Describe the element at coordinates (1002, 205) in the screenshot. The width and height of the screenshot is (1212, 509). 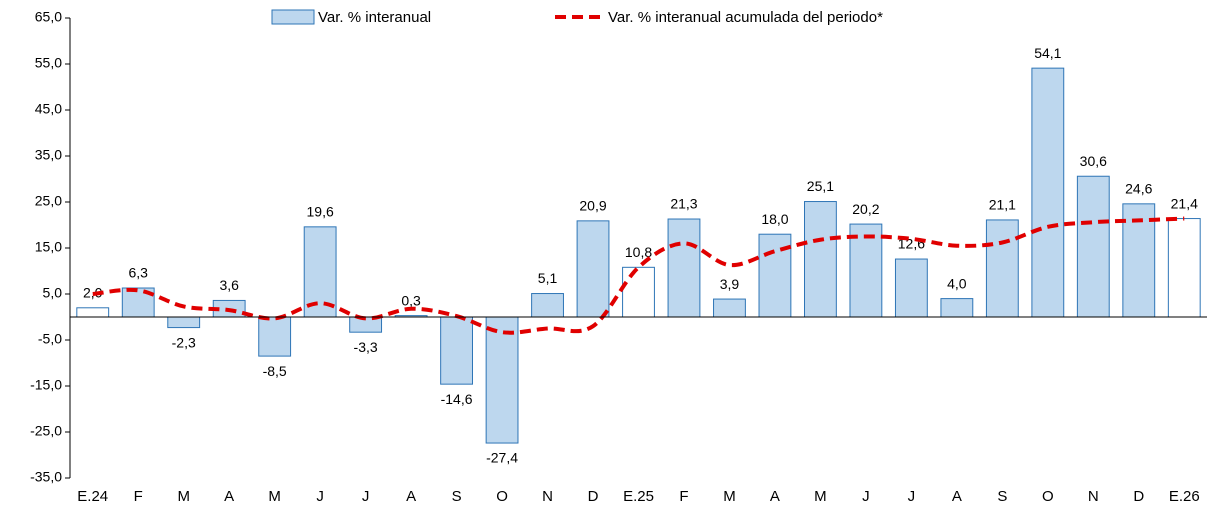
I see `value-label: 21,1` at that location.